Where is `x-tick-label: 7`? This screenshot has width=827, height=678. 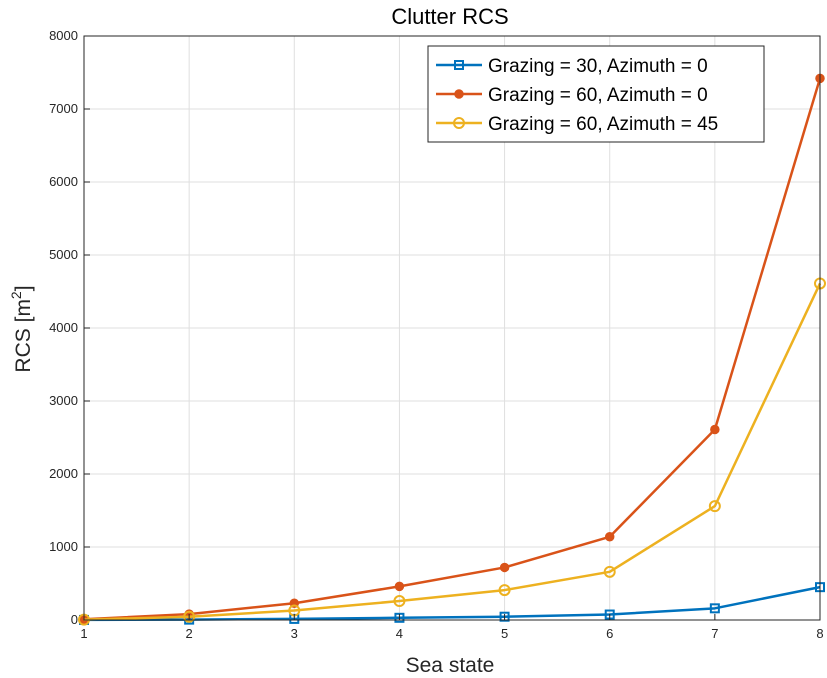 x-tick-label: 7 is located at coordinates (714, 633).